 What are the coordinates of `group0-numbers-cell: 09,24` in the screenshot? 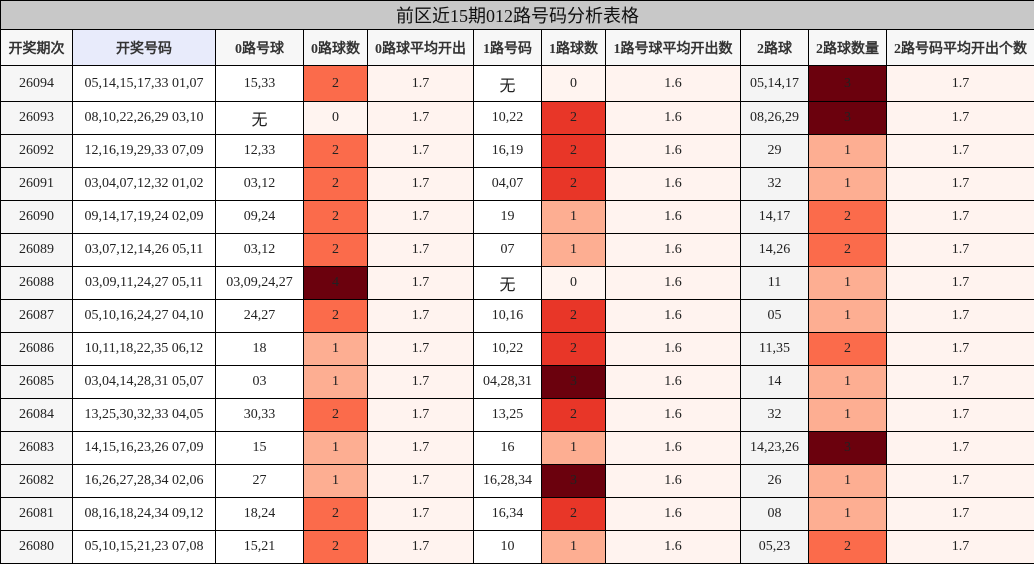 It's located at (259, 217).